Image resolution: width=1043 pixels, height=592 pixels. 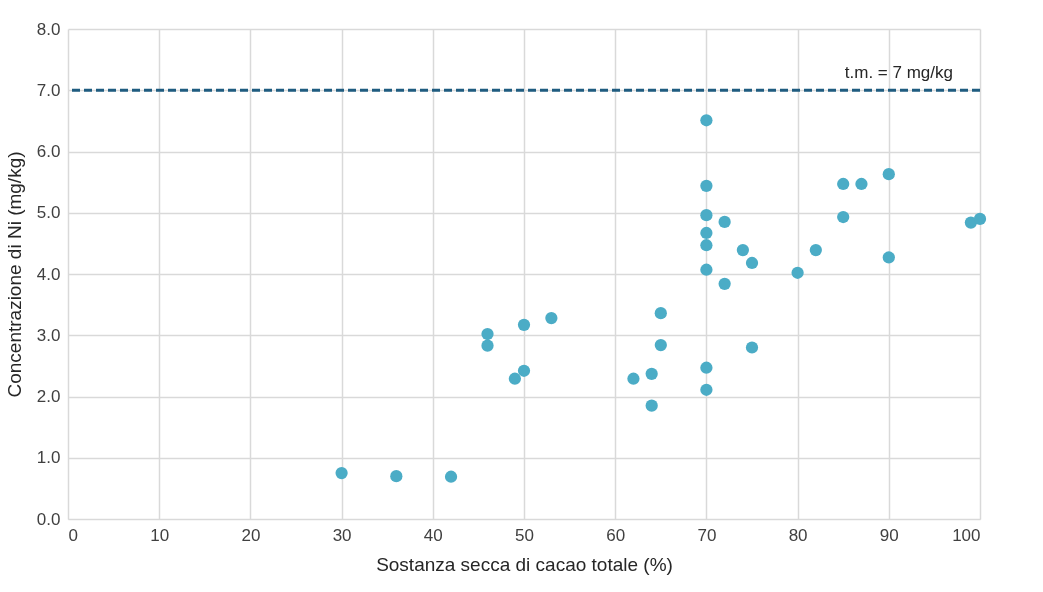 What do you see at coordinates (898, 73) in the screenshot?
I see `ref-line-label: t.m. = 7 mg/kg` at bounding box center [898, 73].